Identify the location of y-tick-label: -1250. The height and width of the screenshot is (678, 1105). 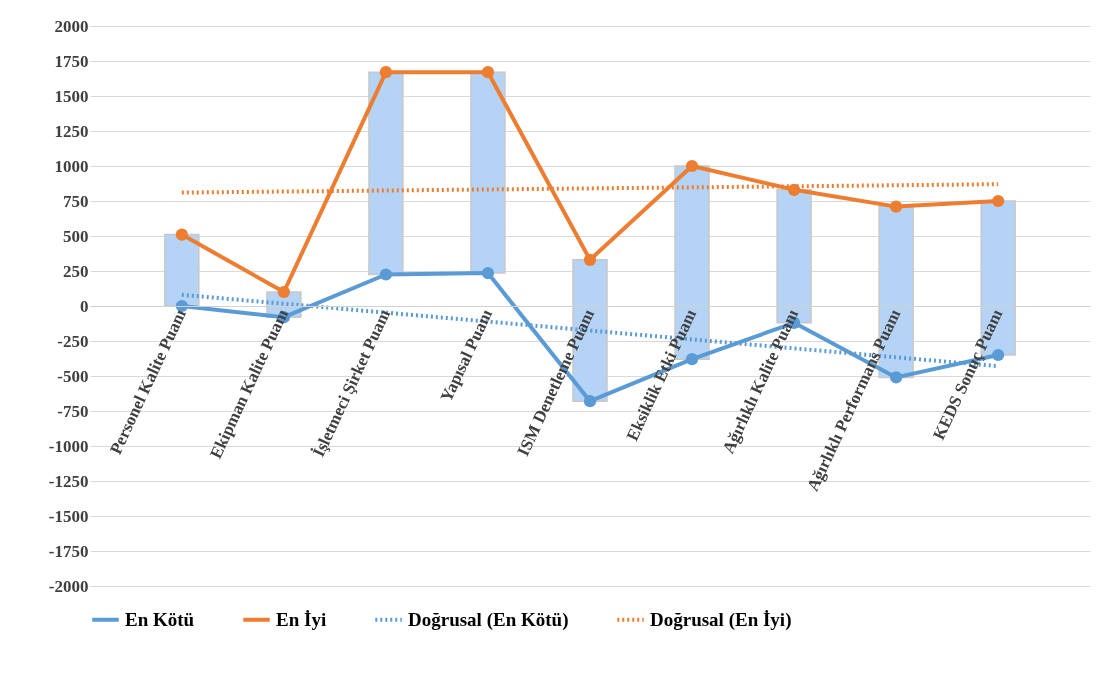
(68, 481).